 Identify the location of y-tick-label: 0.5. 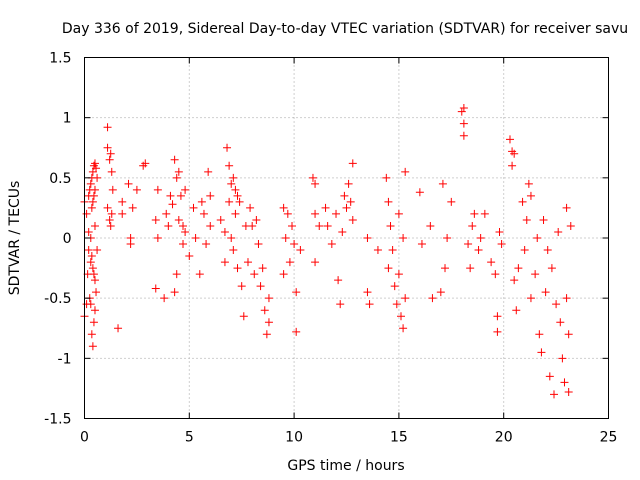
(60, 179).